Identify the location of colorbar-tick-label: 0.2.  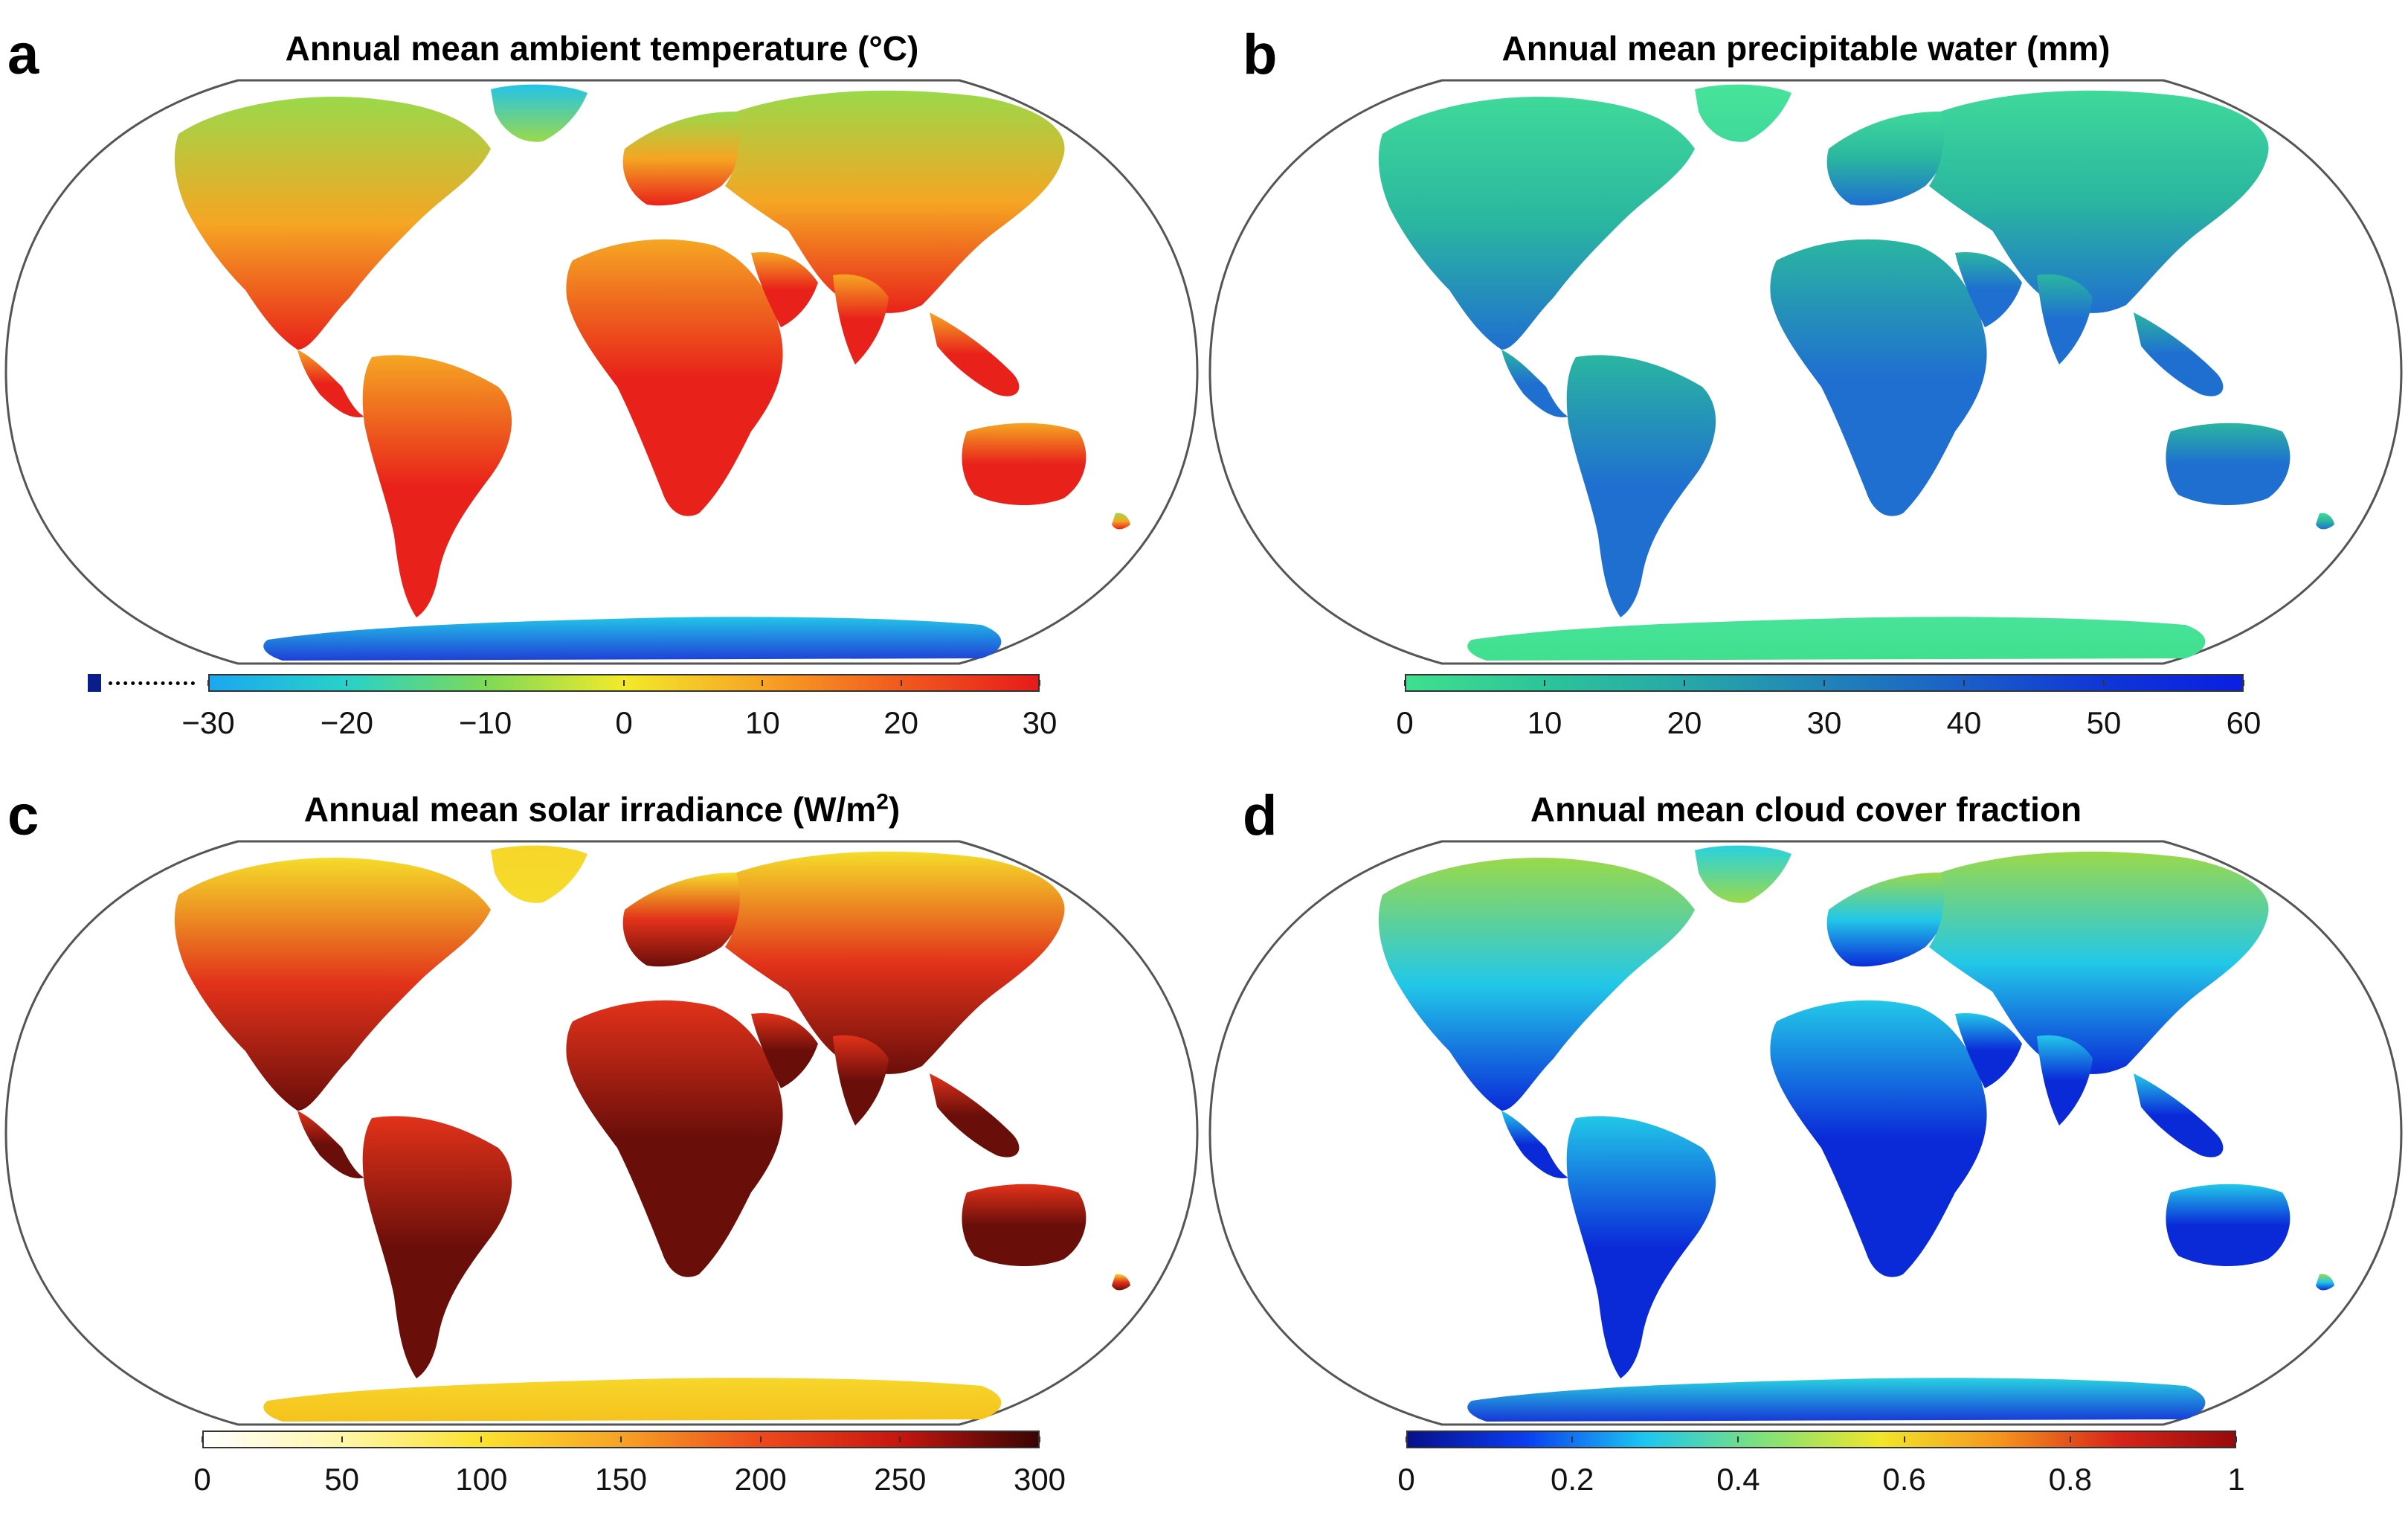
(1572, 1480).